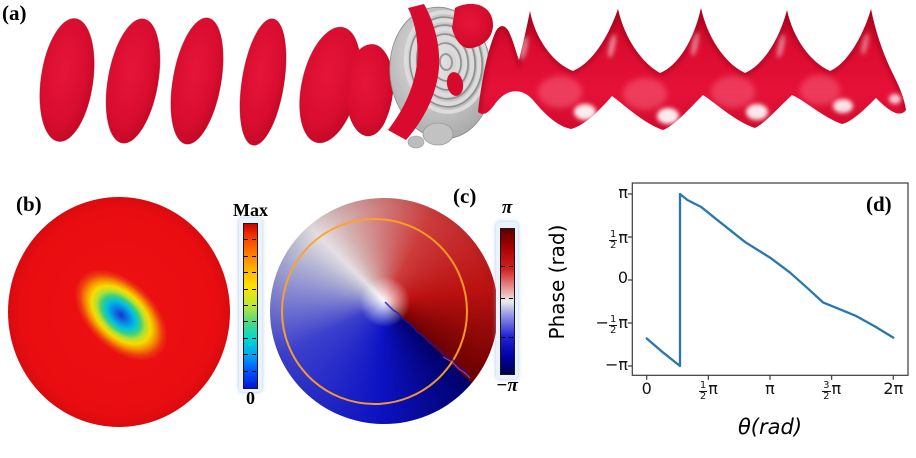 The image size is (916, 458). What do you see at coordinates (646, 388) in the screenshot?
I see `x-tick-label: 0` at bounding box center [646, 388].